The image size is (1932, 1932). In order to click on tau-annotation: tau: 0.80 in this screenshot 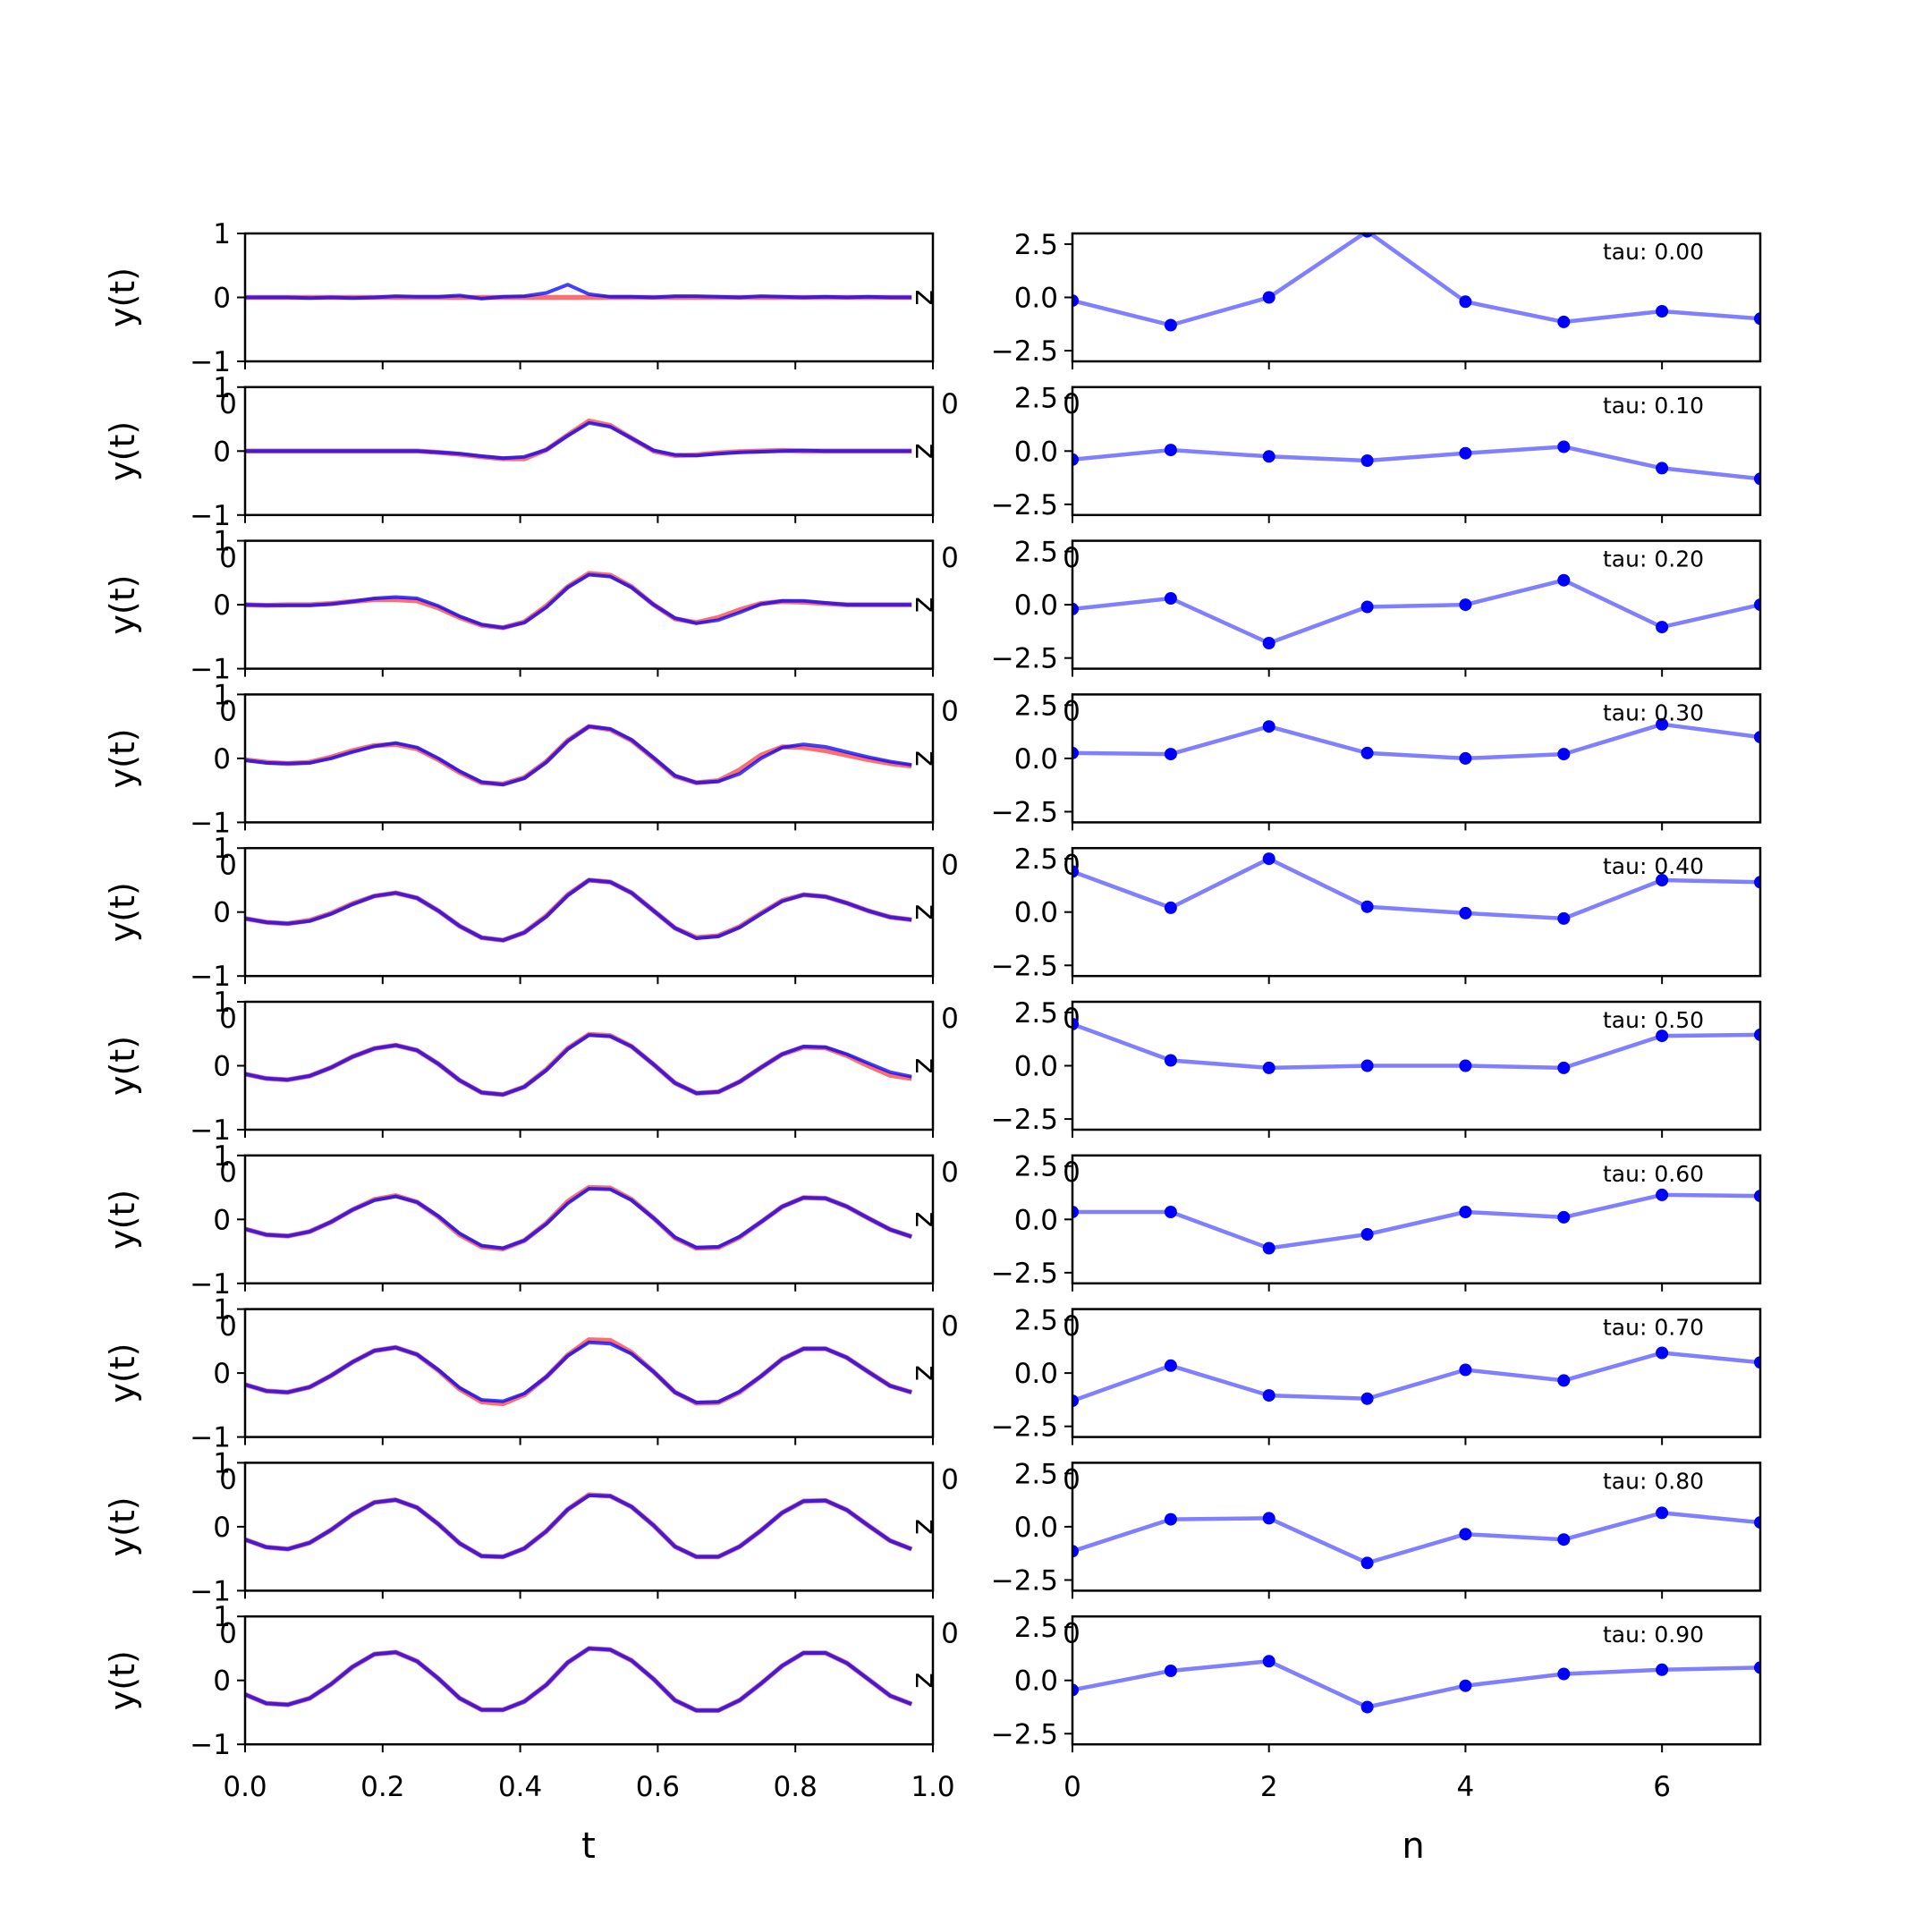, I will do `click(1653, 1481)`.